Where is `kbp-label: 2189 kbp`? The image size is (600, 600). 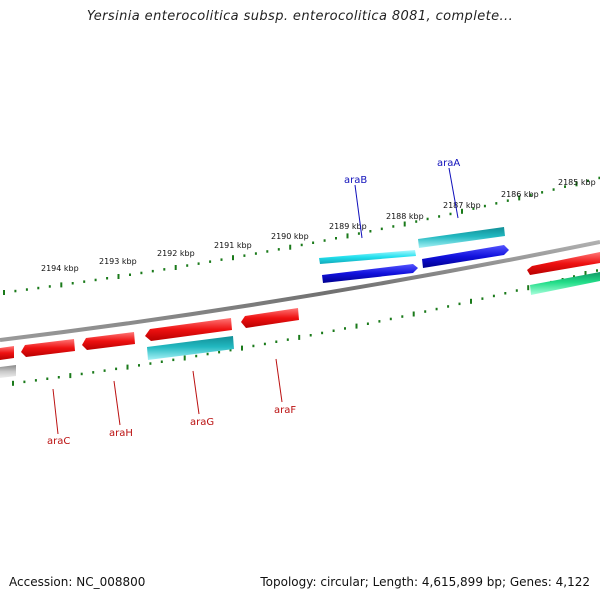
kbp-label: 2189 kbp is located at coordinates (348, 226).